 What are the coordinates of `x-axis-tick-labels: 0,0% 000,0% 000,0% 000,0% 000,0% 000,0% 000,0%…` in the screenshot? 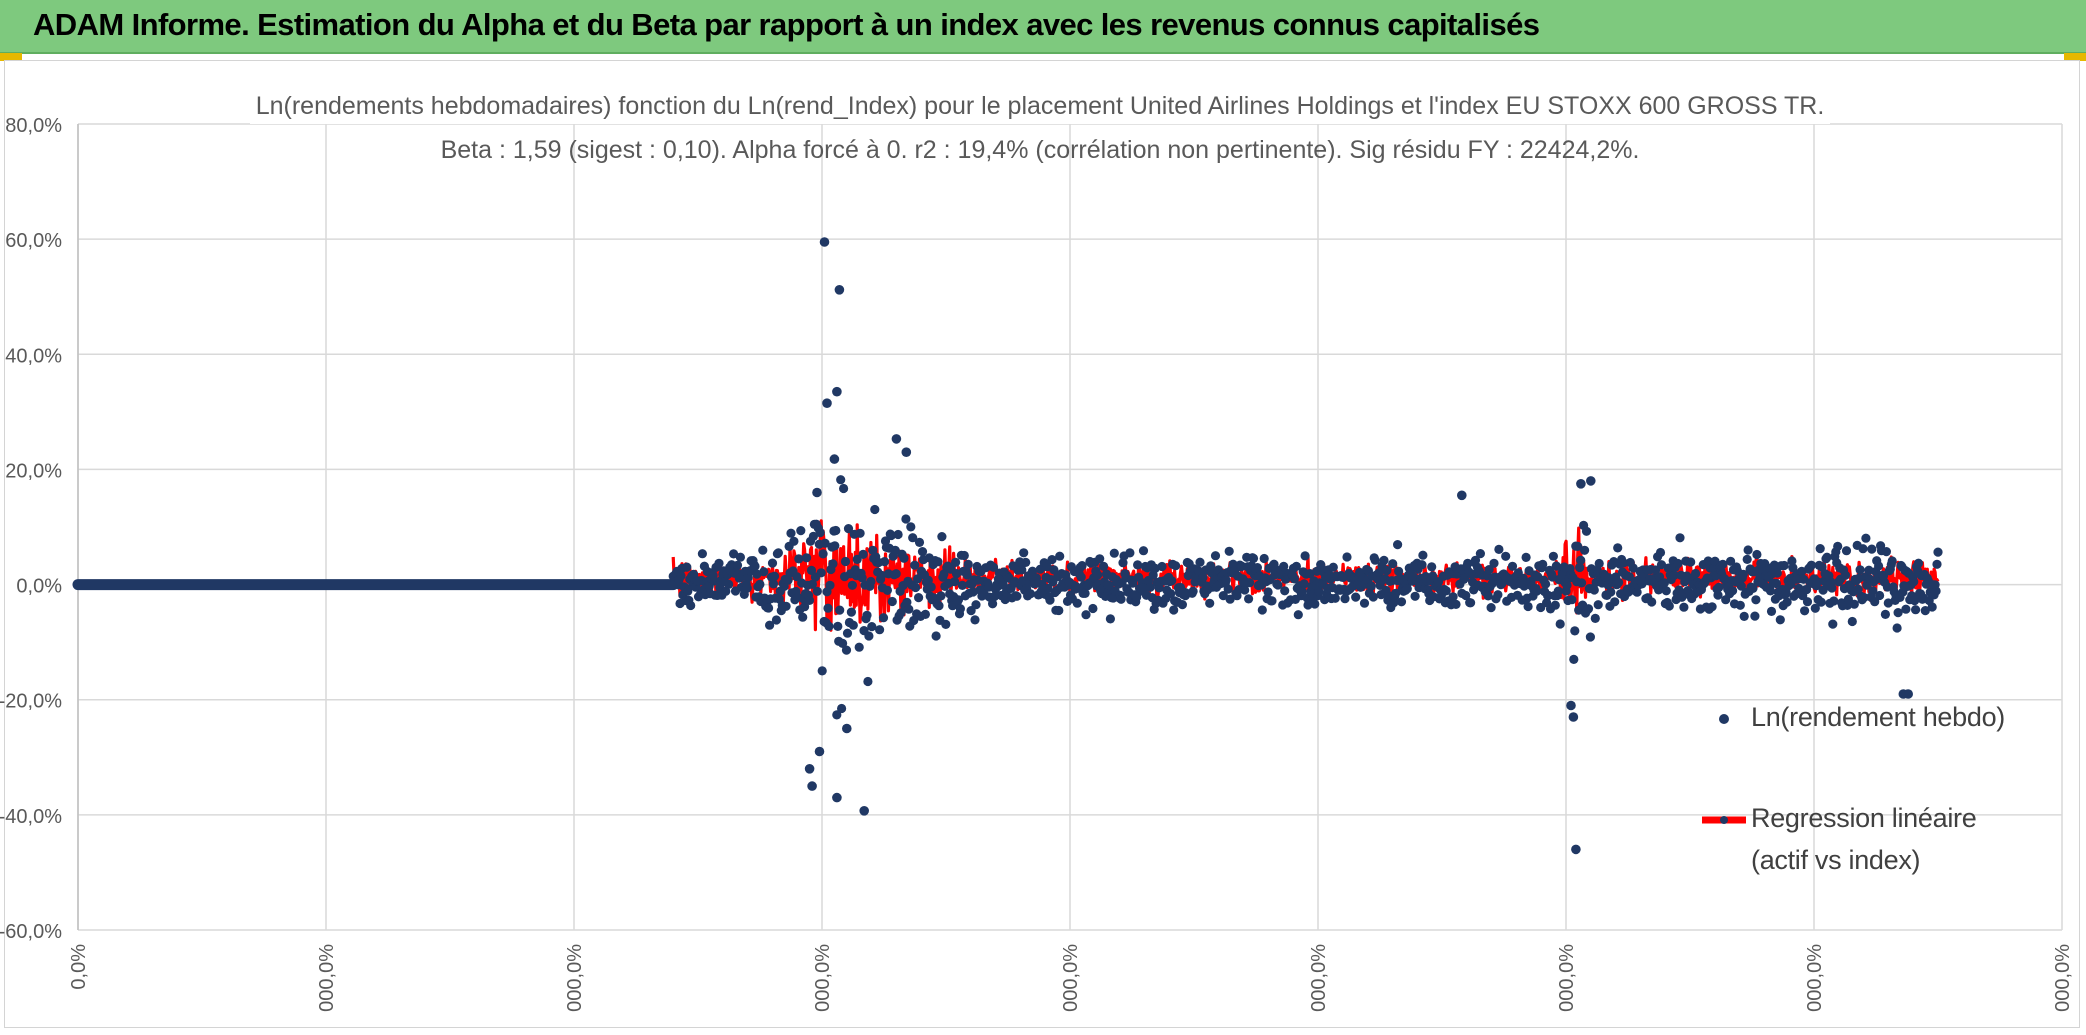 It's located at (1071, 978).